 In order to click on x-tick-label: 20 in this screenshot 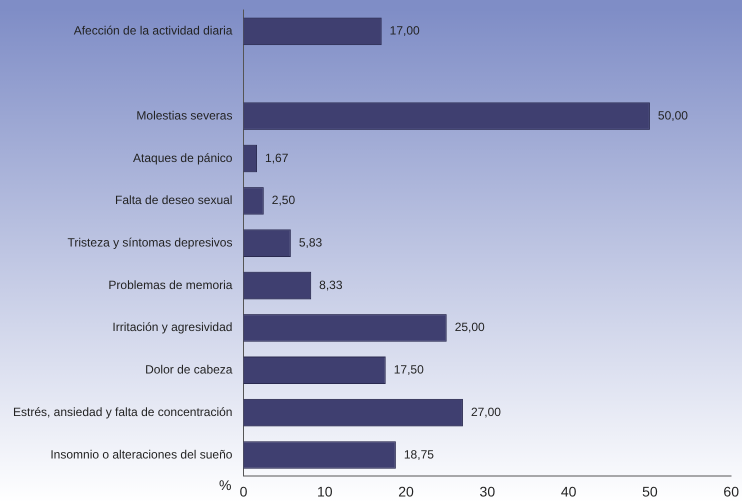, I will do `click(406, 491)`.